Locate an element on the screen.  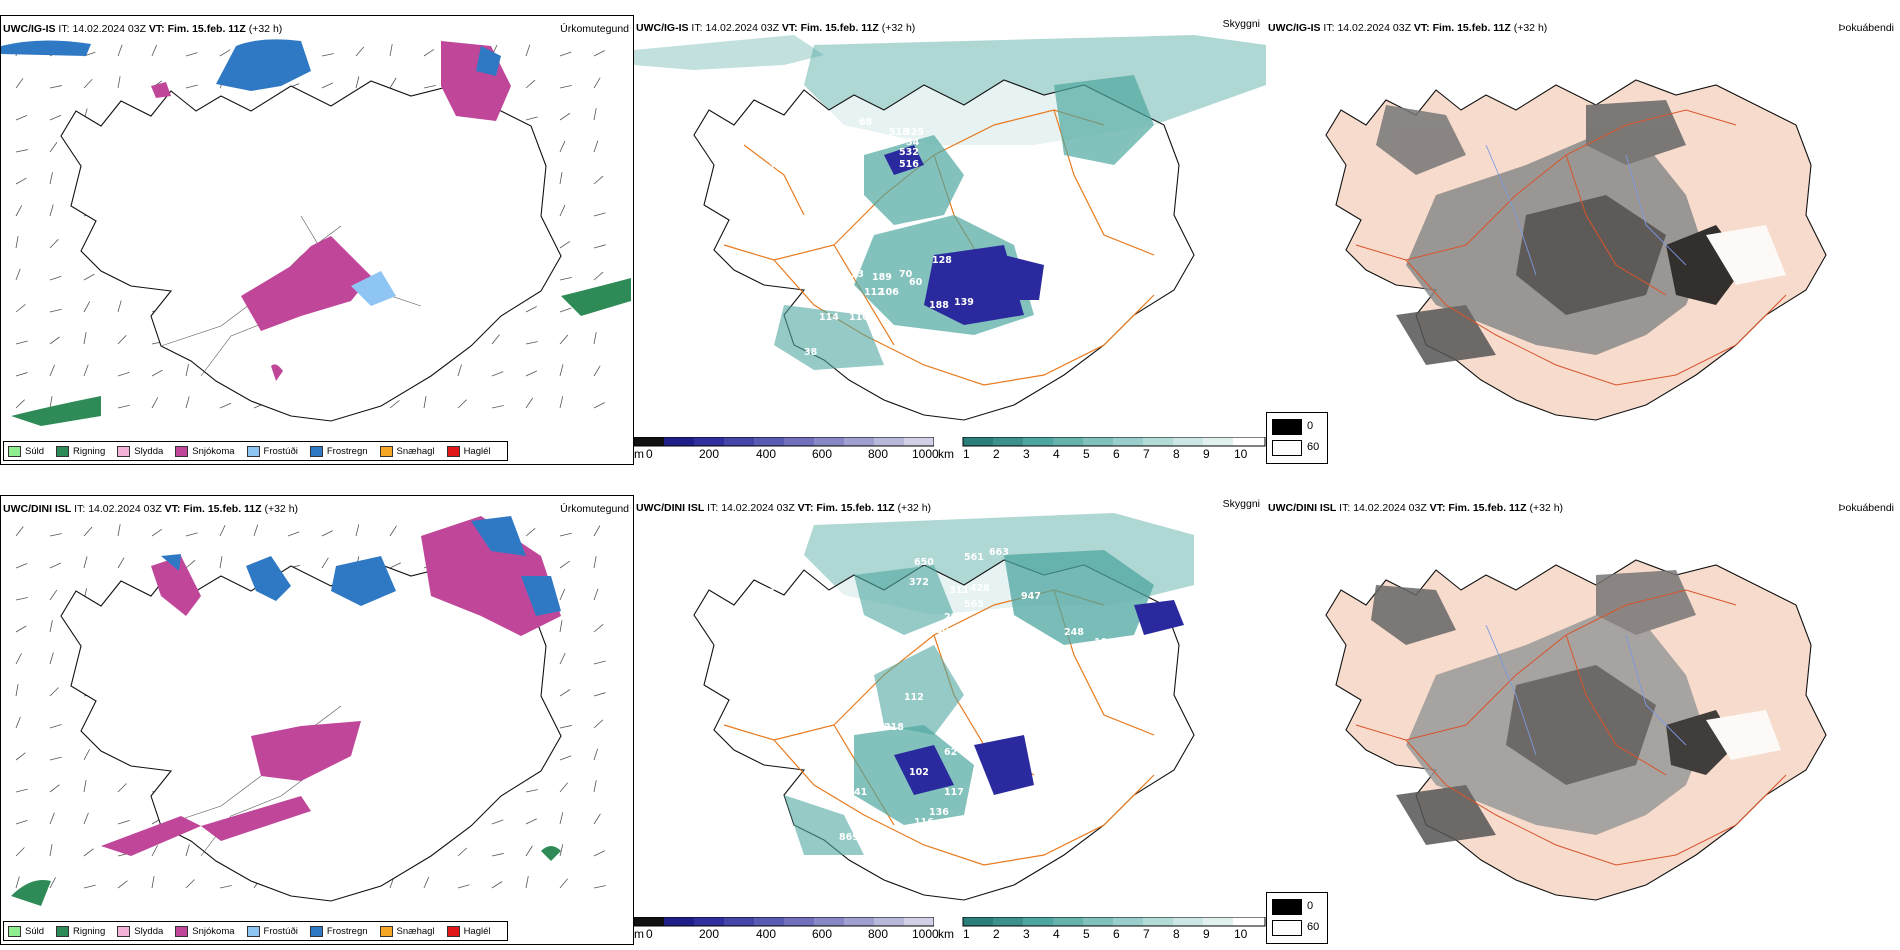
visibility-value-label: 428 is located at coordinates (980, 588).